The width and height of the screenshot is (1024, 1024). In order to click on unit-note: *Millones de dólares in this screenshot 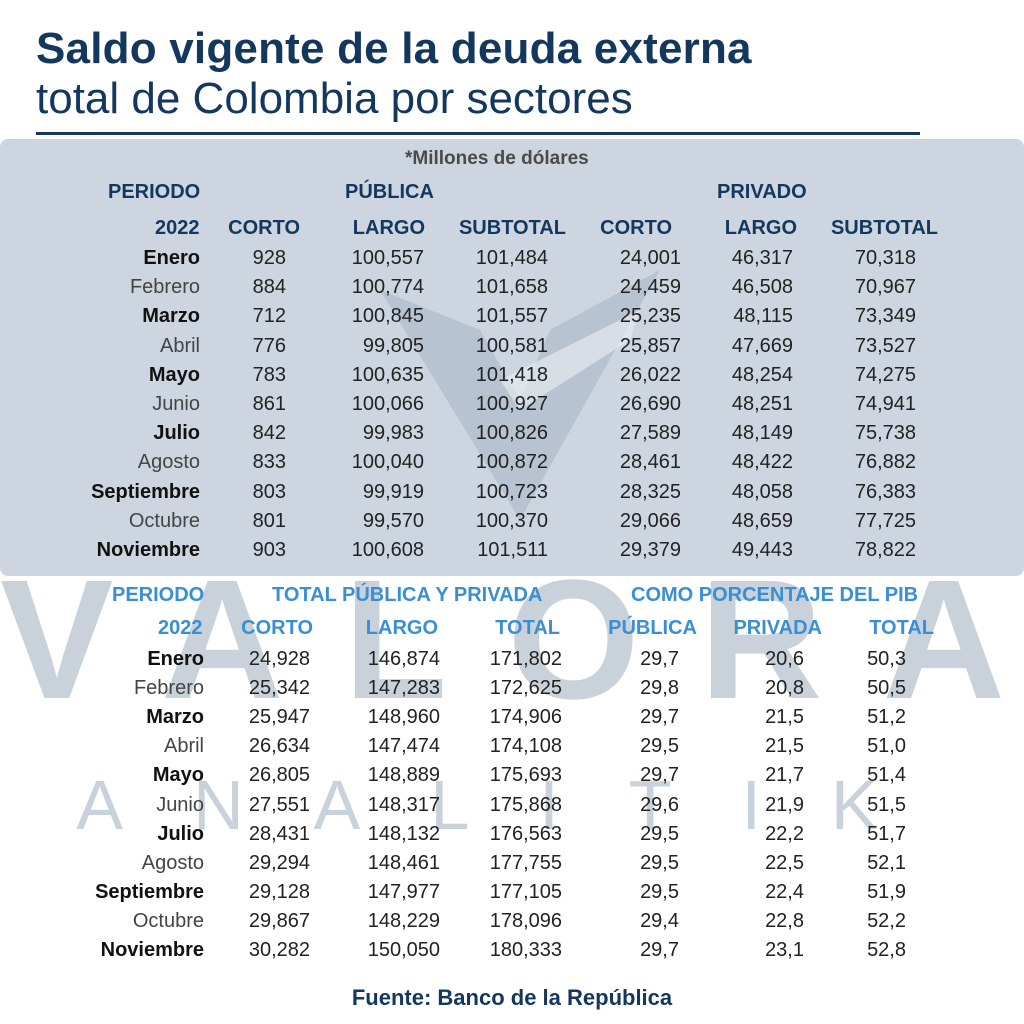, I will do `click(497, 158)`.